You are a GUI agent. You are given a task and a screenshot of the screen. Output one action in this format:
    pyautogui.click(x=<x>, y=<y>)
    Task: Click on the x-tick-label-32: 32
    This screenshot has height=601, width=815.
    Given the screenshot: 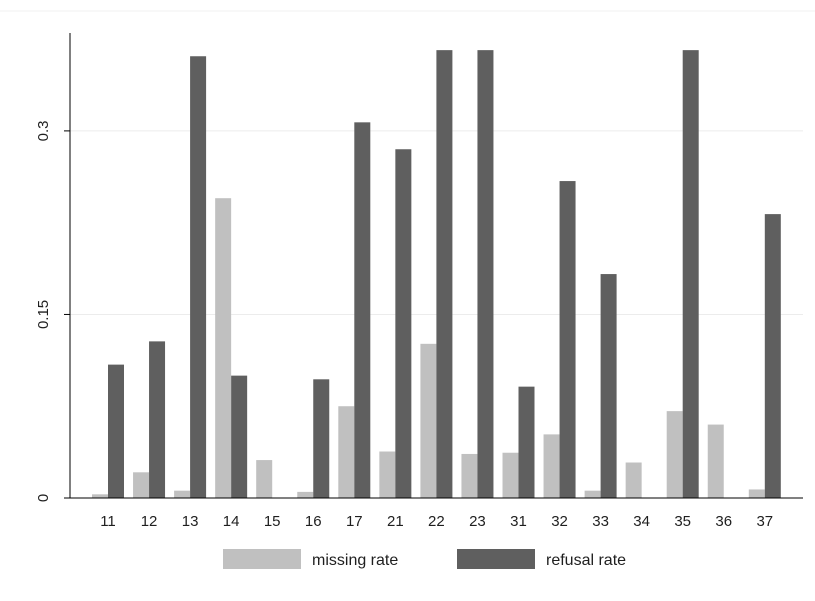 What is the action you would take?
    pyautogui.click(x=559, y=521)
    